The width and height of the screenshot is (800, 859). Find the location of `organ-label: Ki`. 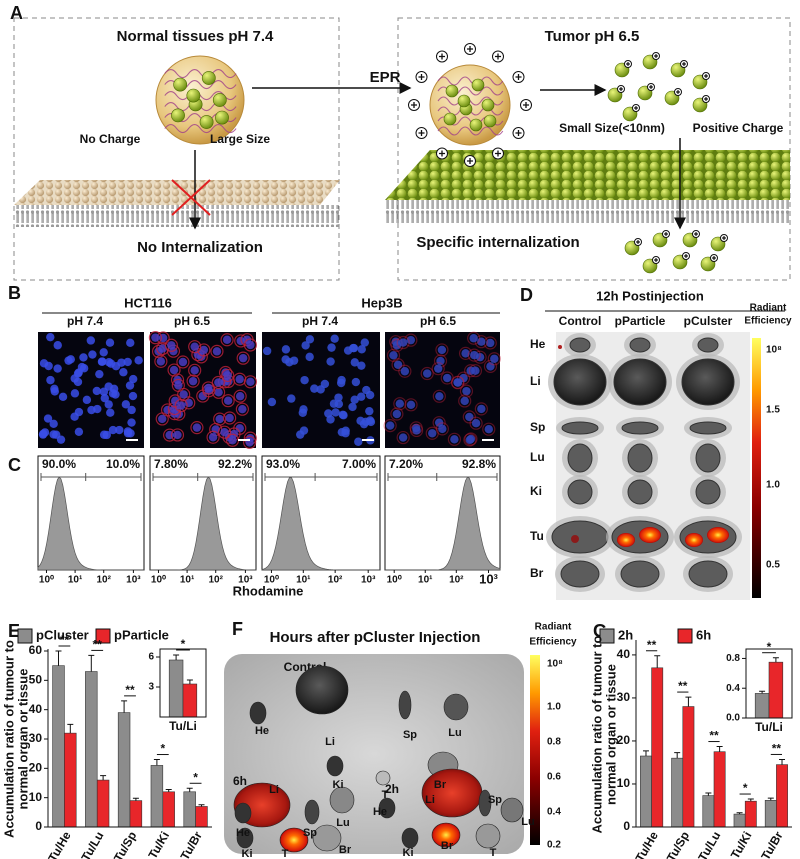

organ-label: Ki is located at coordinates (247, 853).